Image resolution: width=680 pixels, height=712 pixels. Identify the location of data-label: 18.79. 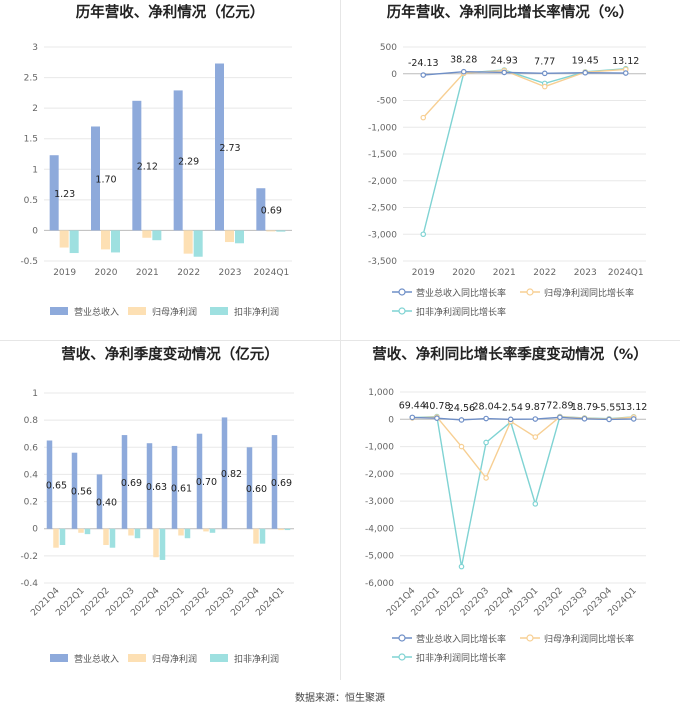
(584, 407).